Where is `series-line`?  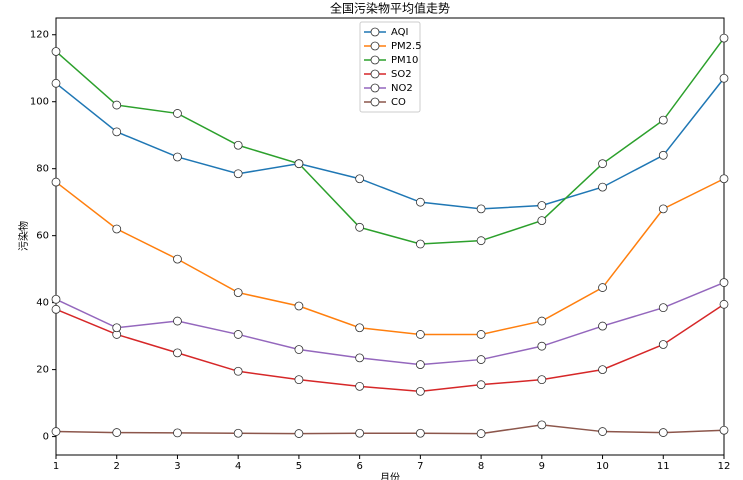 series-line is located at coordinates (390, 429).